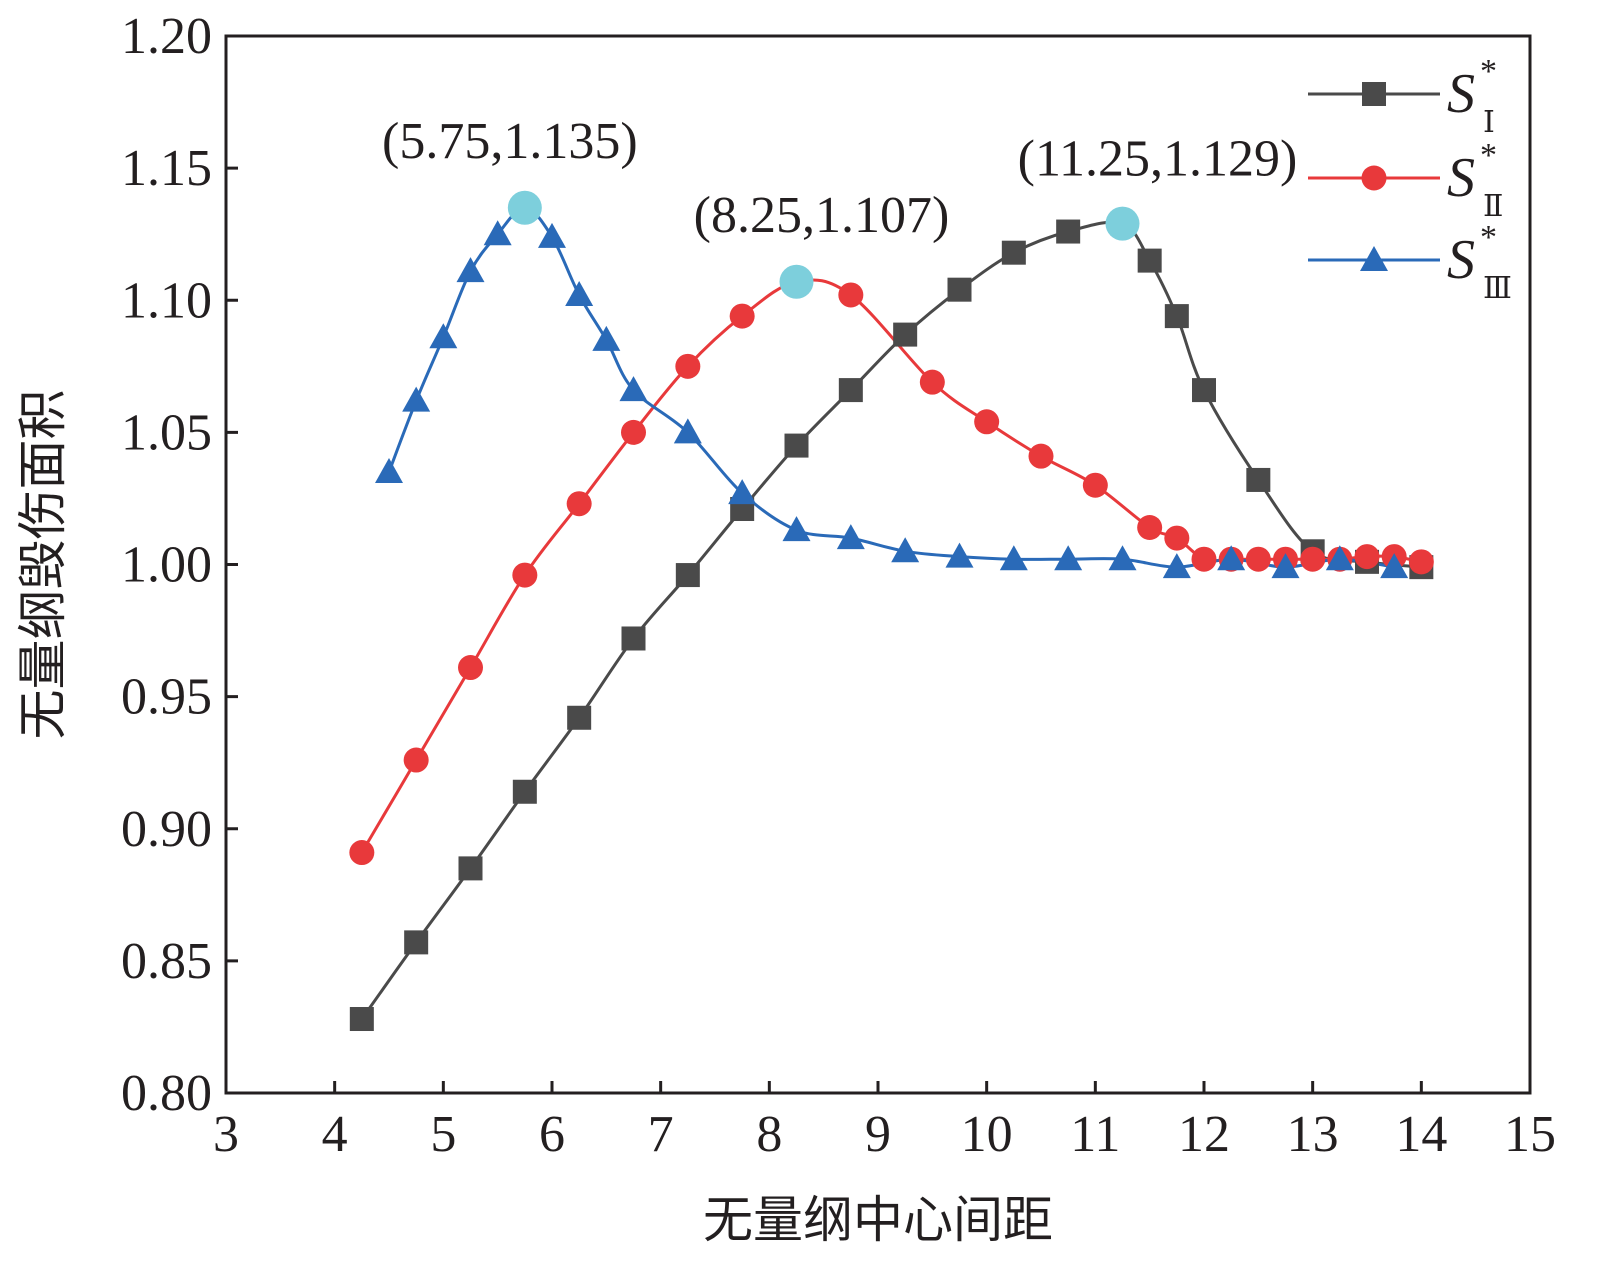  Describe the element at coordinates (510, 141) in the screenshot. I see `peak-annotation: (5.75,1.135)` at that location.